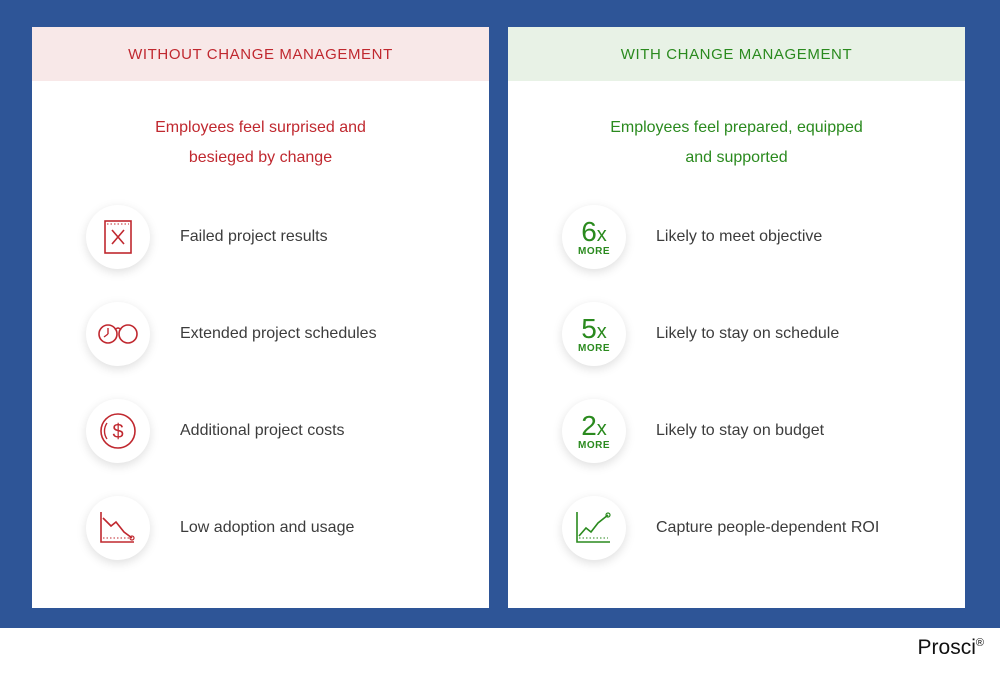  Describe the element at coordinates (118, 237) in the screenshot. I see `failed-document-icon` at that location.